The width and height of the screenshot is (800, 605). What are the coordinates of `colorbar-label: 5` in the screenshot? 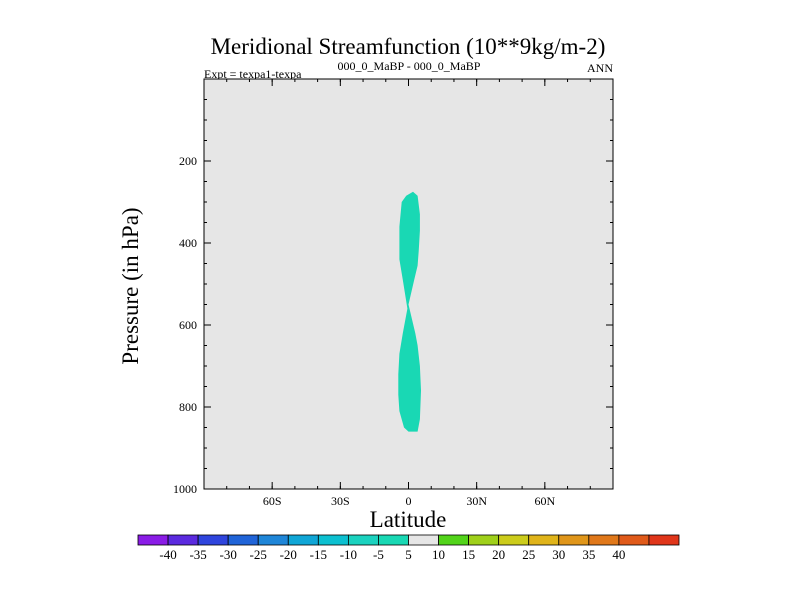 It's located at (408, 554).